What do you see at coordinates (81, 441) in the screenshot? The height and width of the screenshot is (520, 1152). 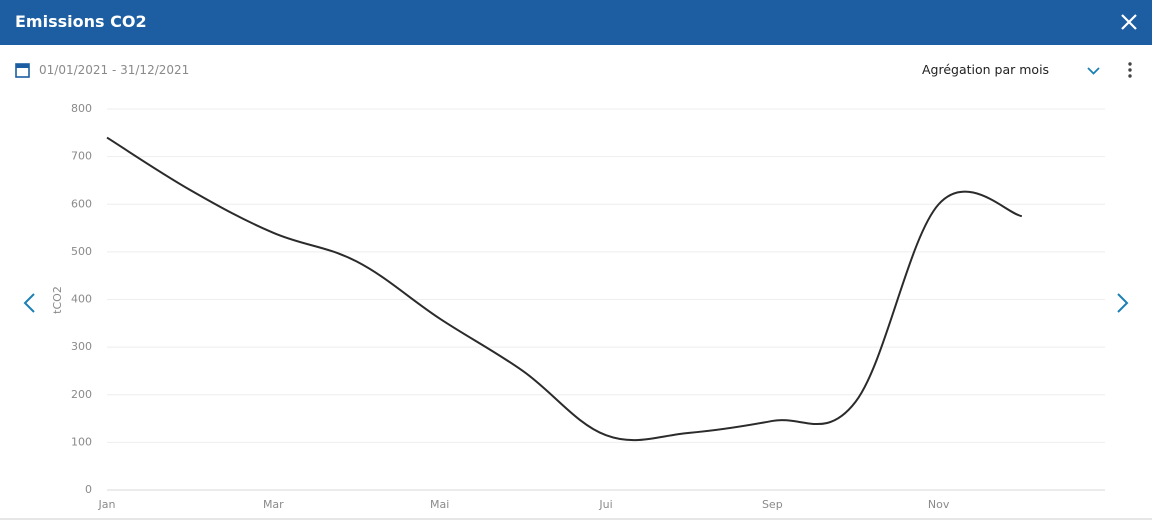 I see `y-tick-label: 100` at bounding box center [81, 441].